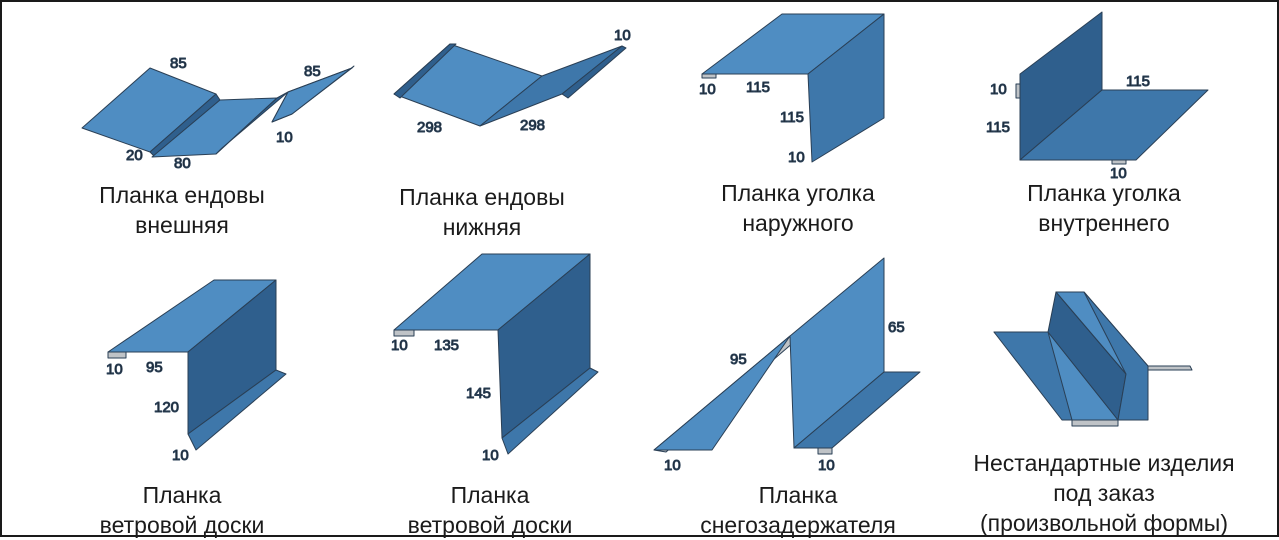 The width and height of the screenshot is (1279, 540). What do you see at coordinates (134, 155) in the screenshot?
I see `dim-label: 20` at bounding box center [134, 155].